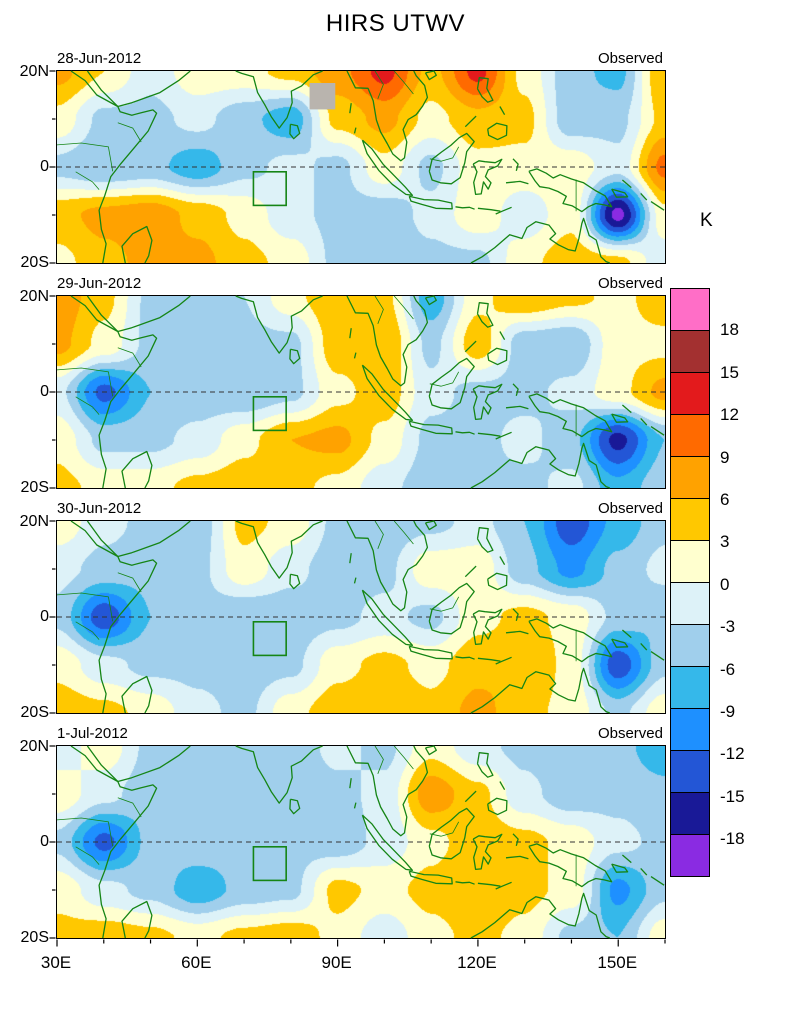 This screenshot has width=791, height=1013. I want to click on x-axis-label: 90E, so click(336, 962).